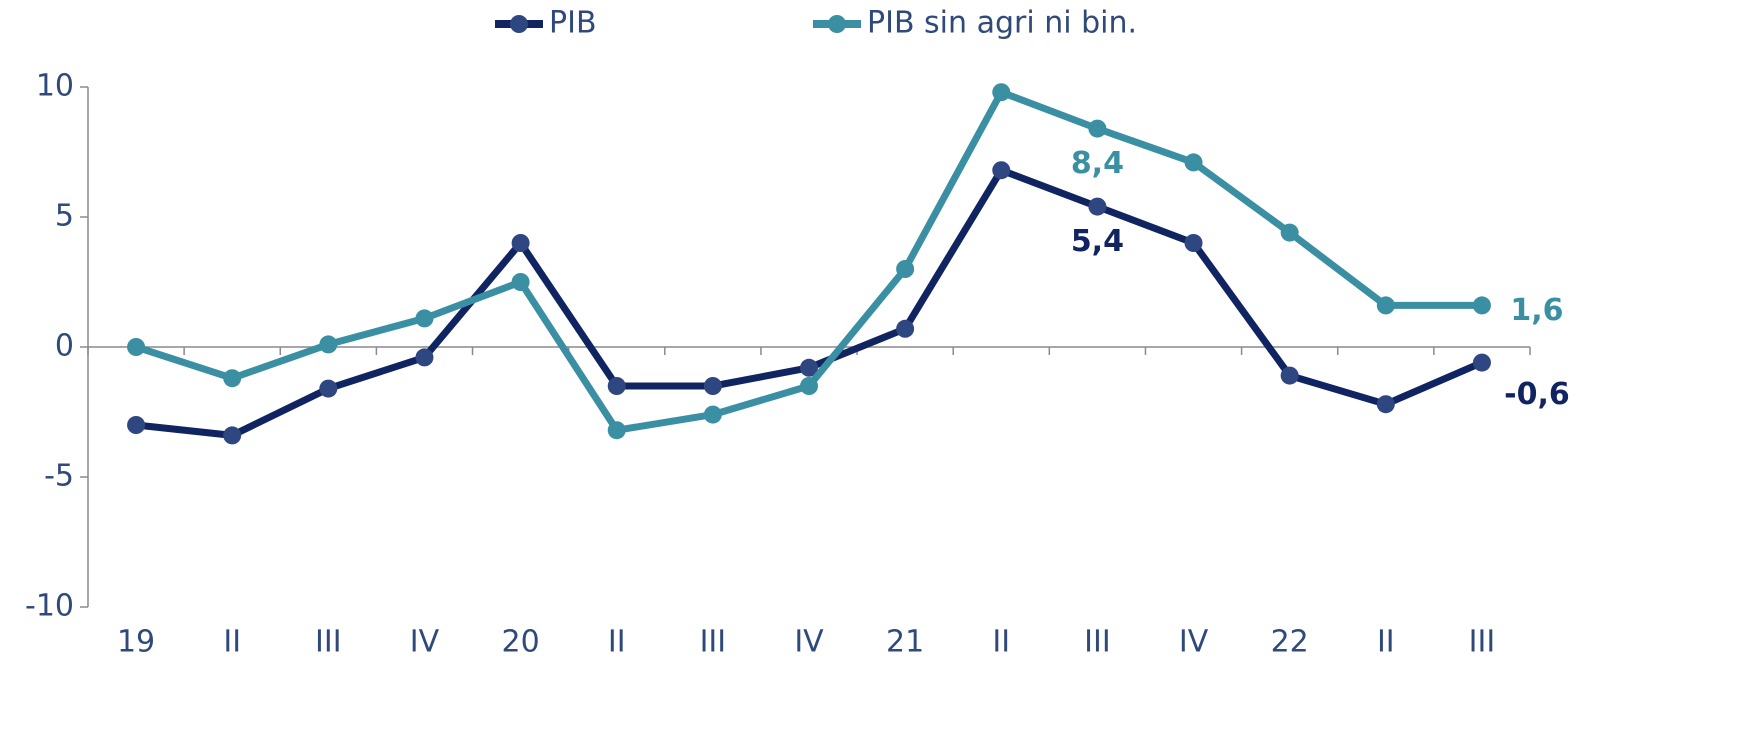 The image size is (1737, 730). I want to click on x-tick-label: 22, so click(1290, 642).